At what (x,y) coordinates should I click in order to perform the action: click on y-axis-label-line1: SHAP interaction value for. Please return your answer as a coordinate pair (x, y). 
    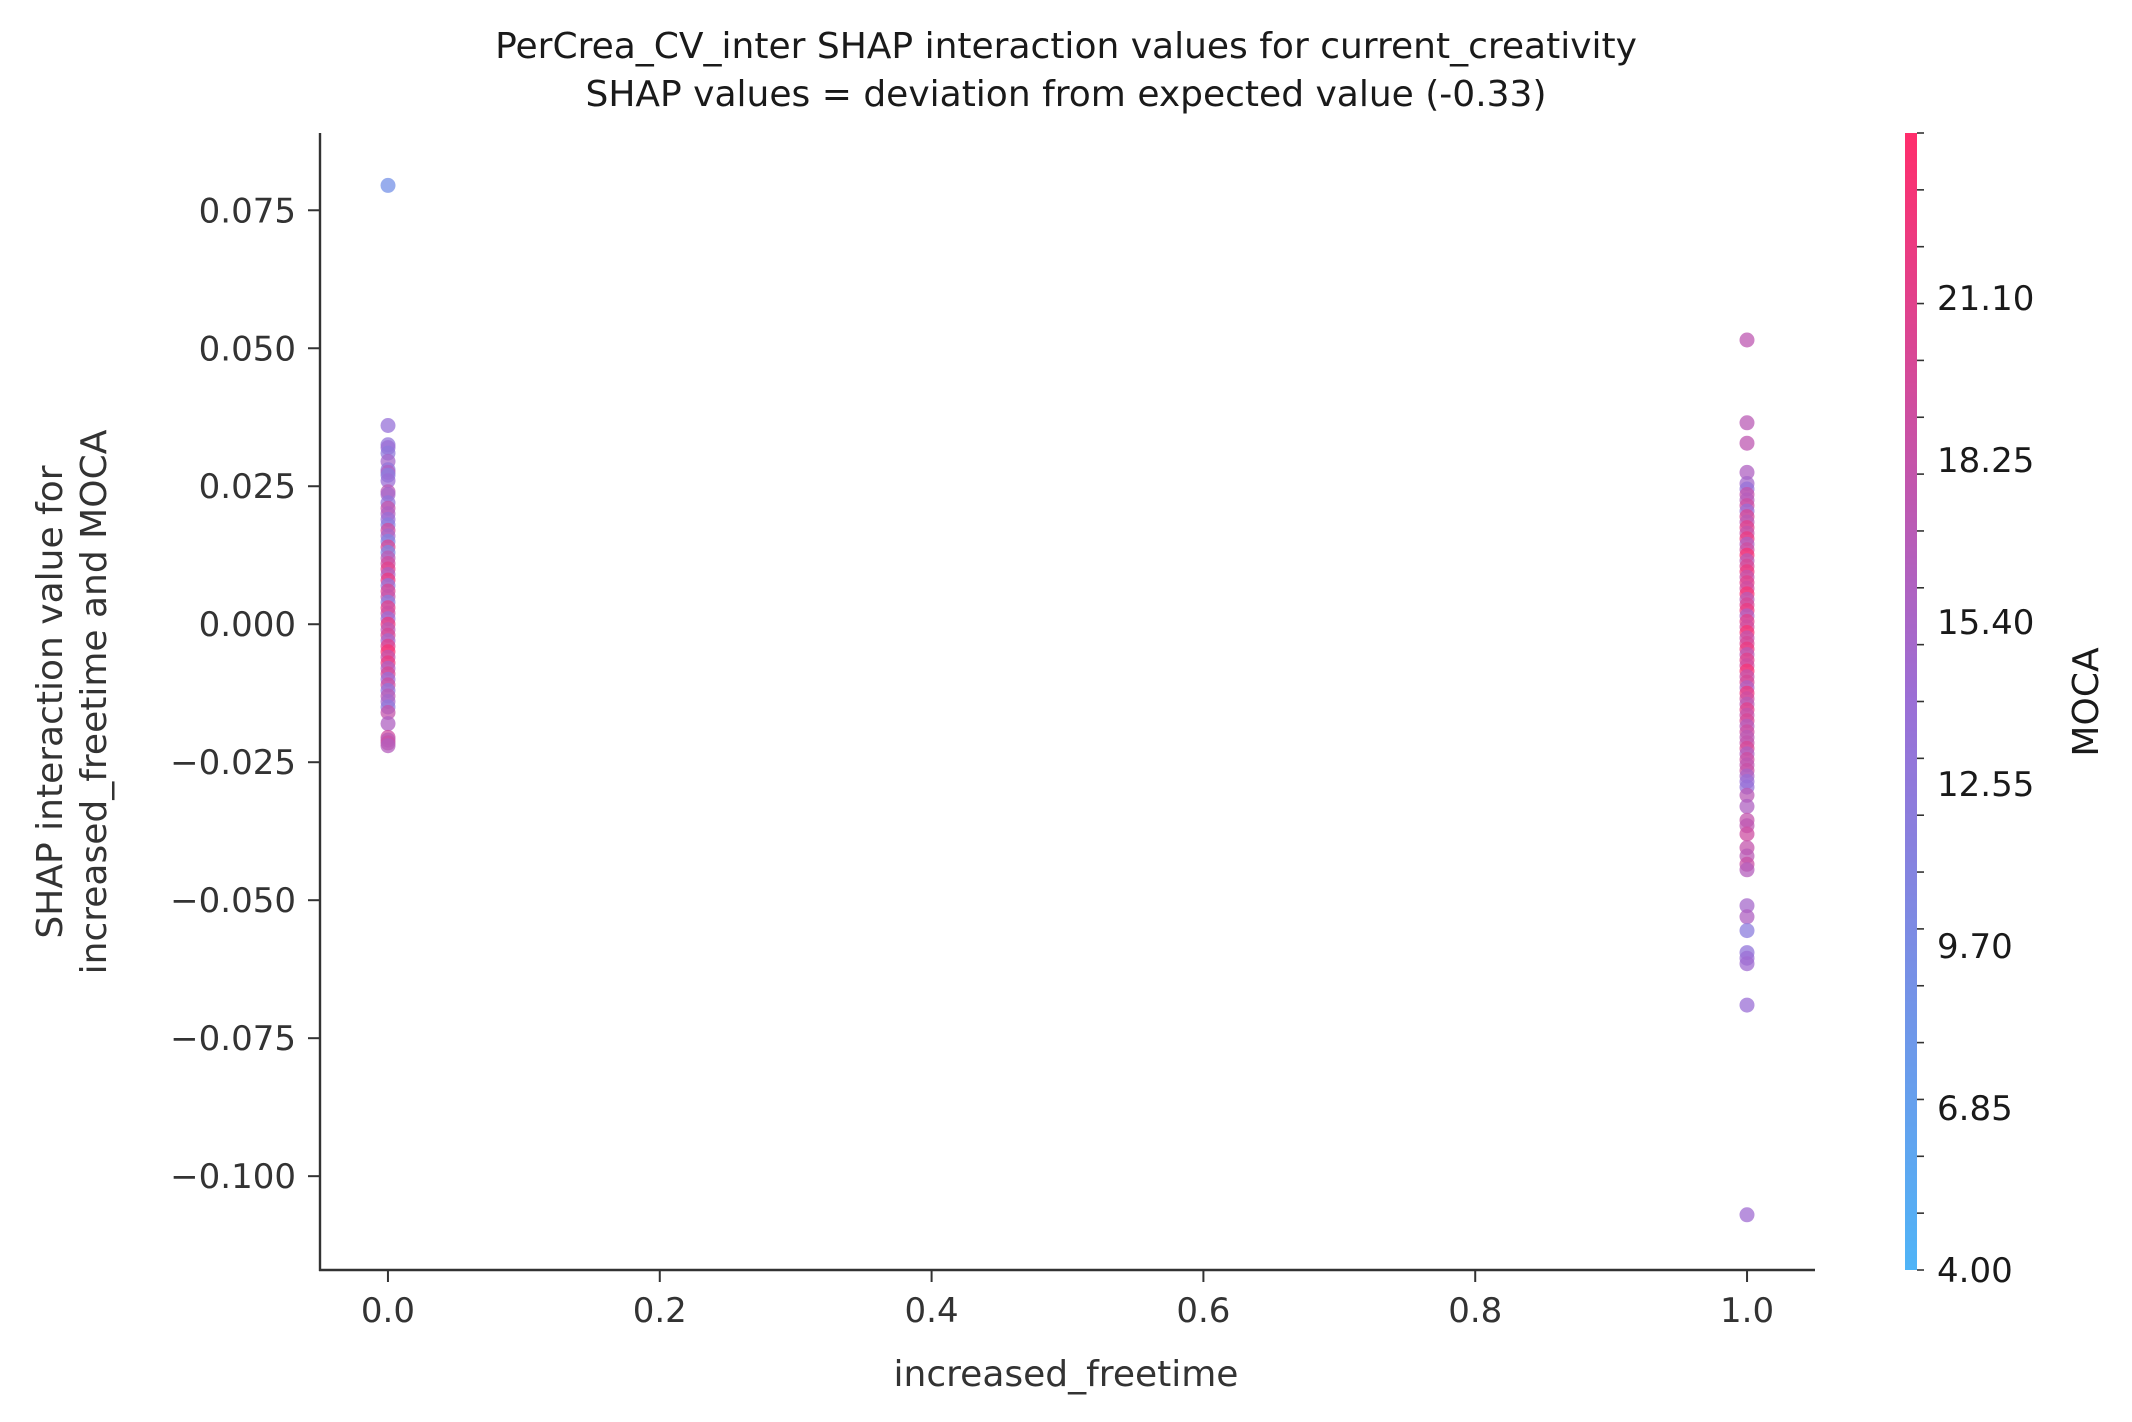
    Looking at the image, I should click on (50, 701).